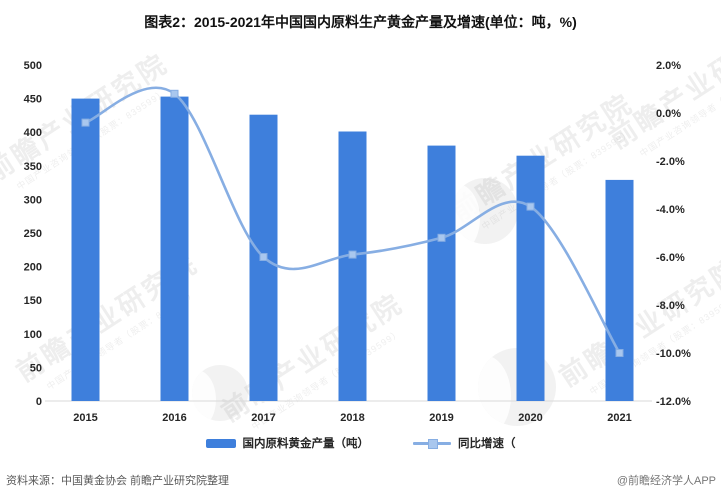 The image size is (721, 501). I want to click on brand-credit-text: @前瞻经济学人APP, so click(666, 481).